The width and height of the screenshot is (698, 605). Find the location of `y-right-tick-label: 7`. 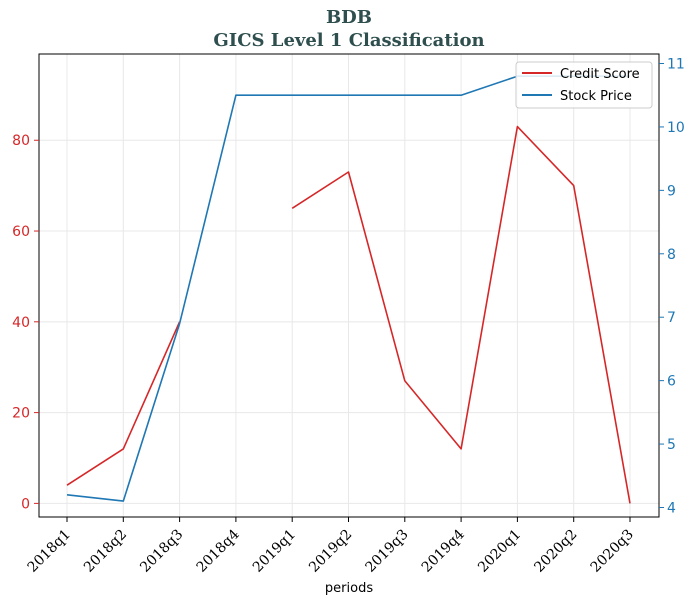

y-right-tick-label: 7 is located at coordinates (671, 318).